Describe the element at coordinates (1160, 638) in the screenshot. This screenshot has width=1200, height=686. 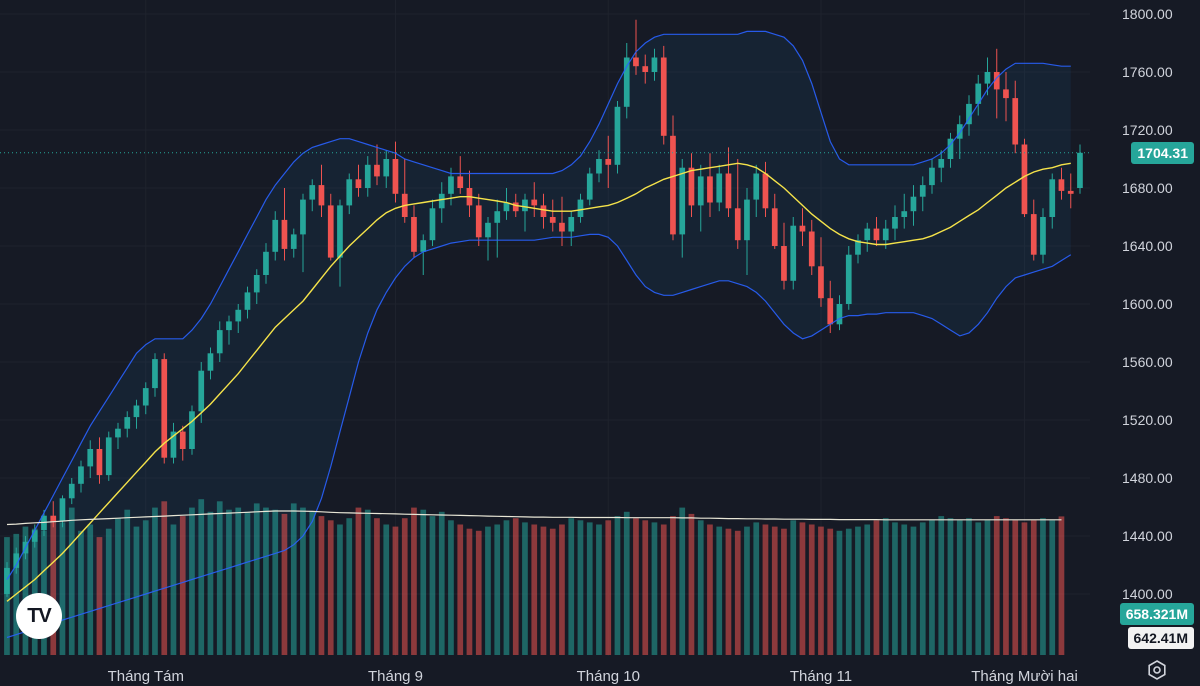
I see `volume-ma-badge: 642.41M` at that location.